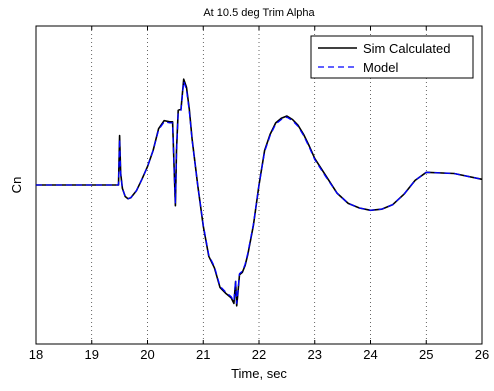 This screenshot has height=391, width=494. I want to click on x-tick-label-21: 21, so click(203, 354).